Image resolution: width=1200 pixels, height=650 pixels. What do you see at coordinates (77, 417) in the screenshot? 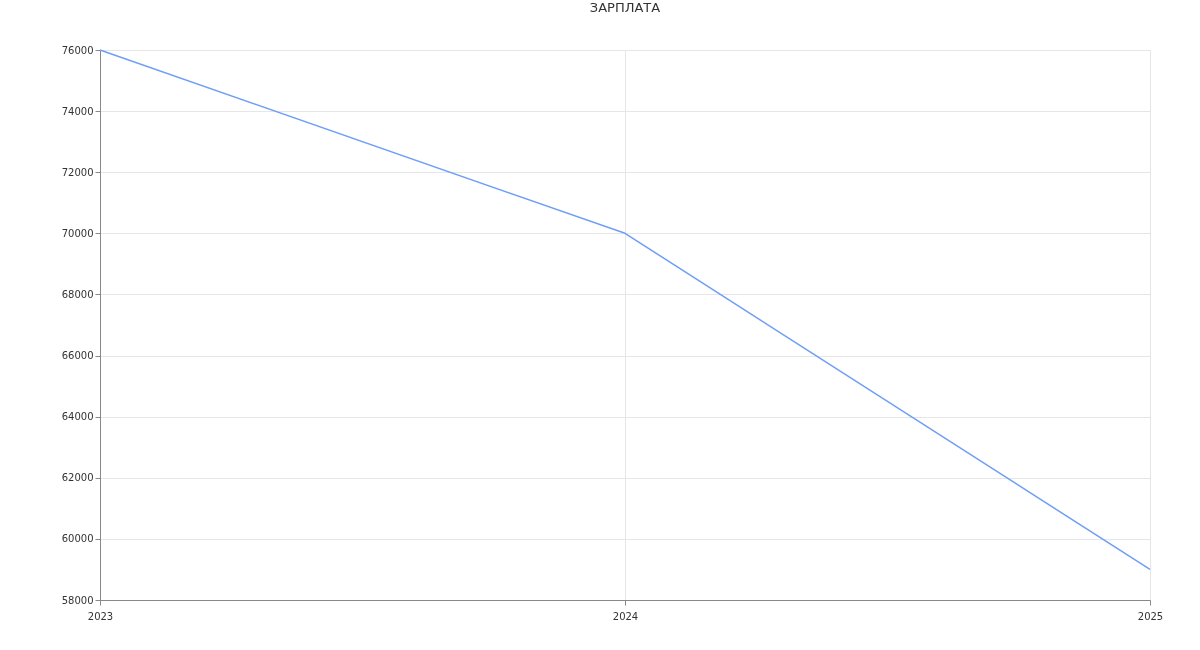
I see `y-tick-label: 64000` at bounding box center [77, 417].